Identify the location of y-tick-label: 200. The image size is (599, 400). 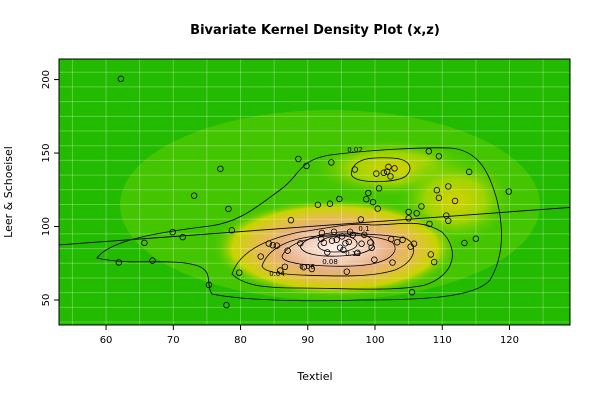
(46, 79).